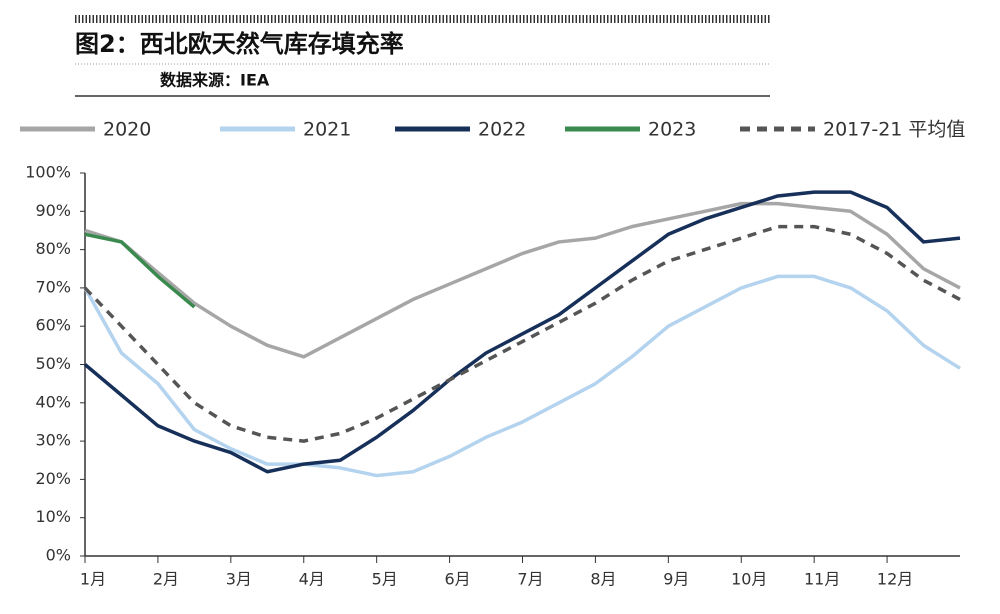 This screenshot has height=614, width=1000. Describe the element at coordinates (749, 579) in the screenshot. I see `x-tick-label: 10月` at that location.